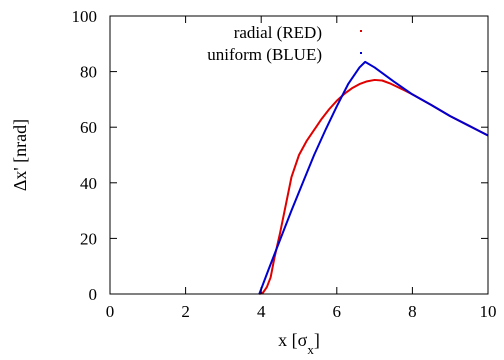  I want to click on y-tick-label: 40, so click(88, 183).